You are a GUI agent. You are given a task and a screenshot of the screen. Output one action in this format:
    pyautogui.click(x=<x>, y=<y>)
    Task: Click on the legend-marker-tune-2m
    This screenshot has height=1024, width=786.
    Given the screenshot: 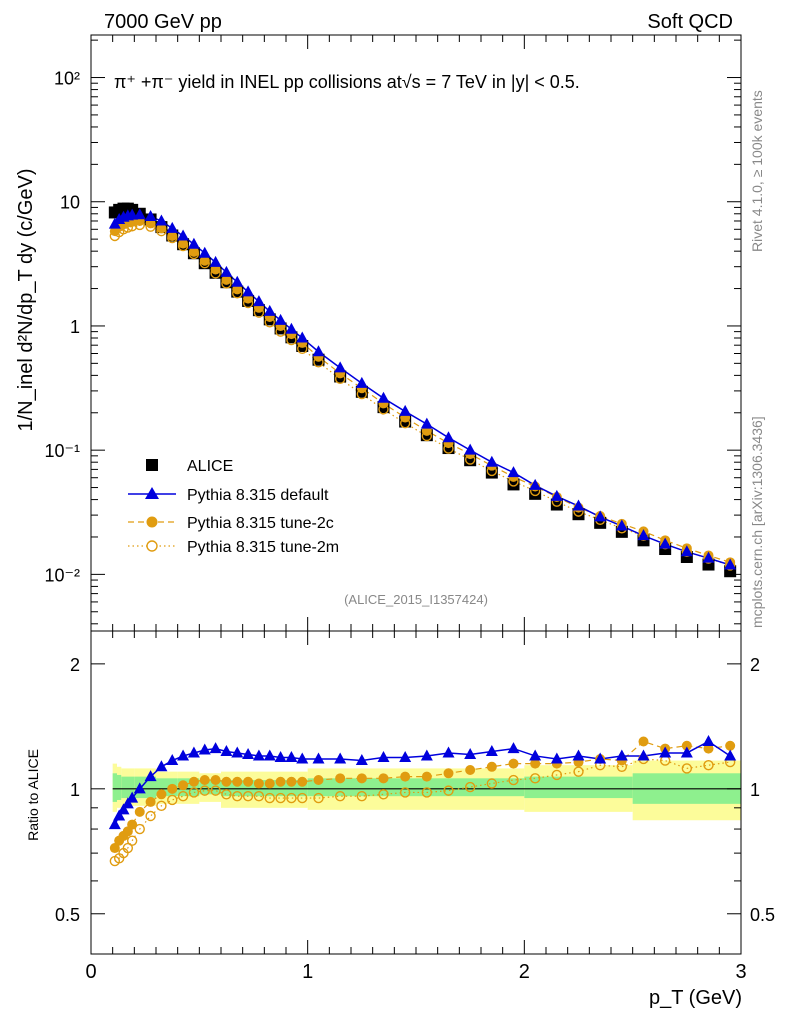 What is the action you would take?
    pyautogui.click(x=152, y=546)
    